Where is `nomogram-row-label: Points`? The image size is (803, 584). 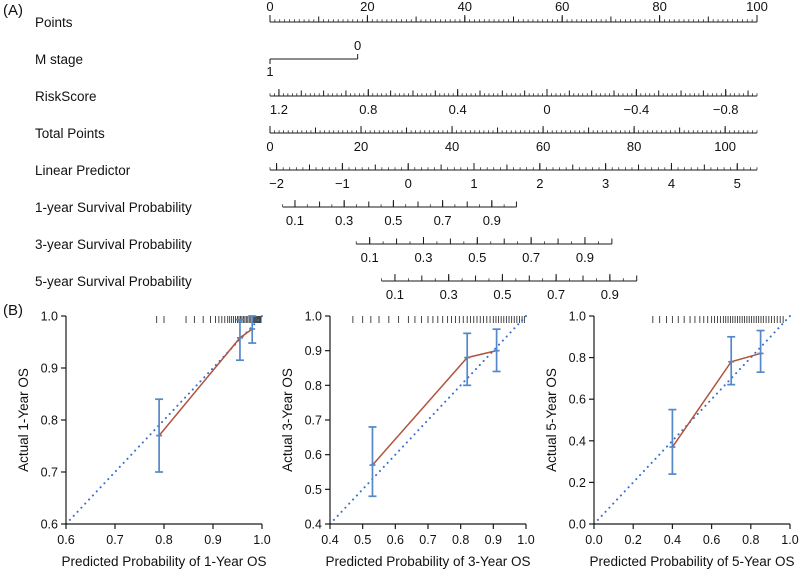 nomogram-row-label: Points is located at coordinates (54, 22).